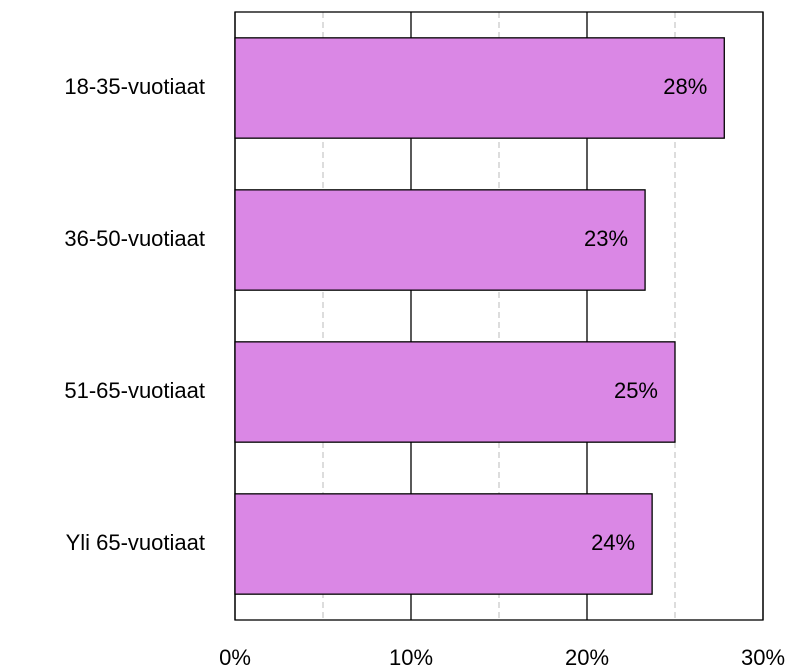  I want to click on x-tick-label: 10%, so click(411, 657).